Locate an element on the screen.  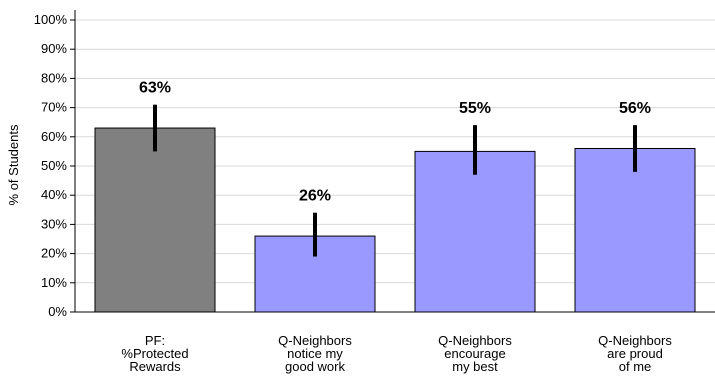
x-category-label: PF: is located at coordinates (155, 340).